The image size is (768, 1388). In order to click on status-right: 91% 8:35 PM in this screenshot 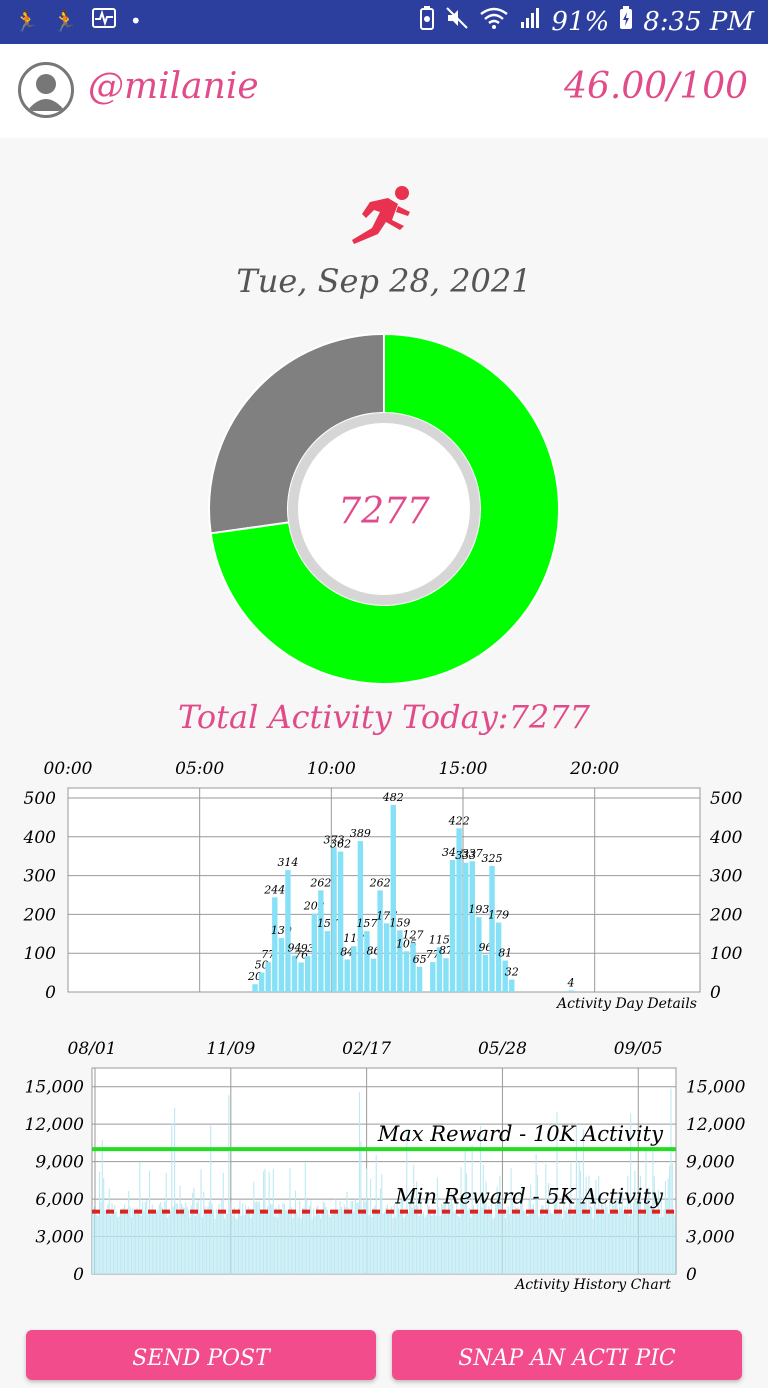, I will do `click(586, 21)`.